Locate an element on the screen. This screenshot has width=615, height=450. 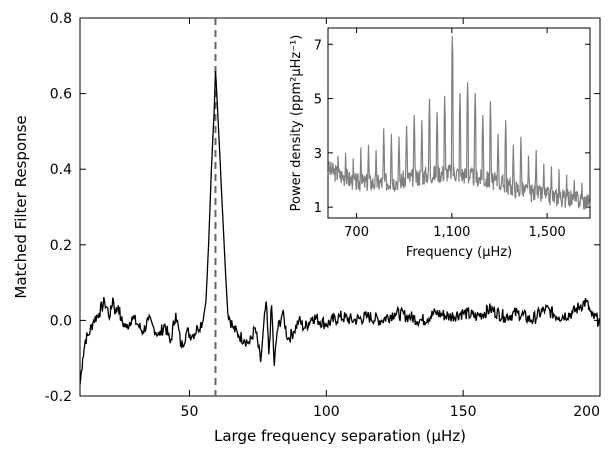
main-ytick-label: 0.6 is located at coordinates (61, 95).